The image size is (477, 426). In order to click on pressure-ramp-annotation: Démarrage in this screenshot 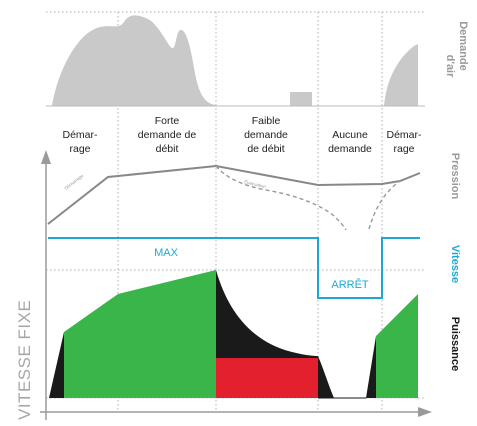, I will do `click(74, 182)`.